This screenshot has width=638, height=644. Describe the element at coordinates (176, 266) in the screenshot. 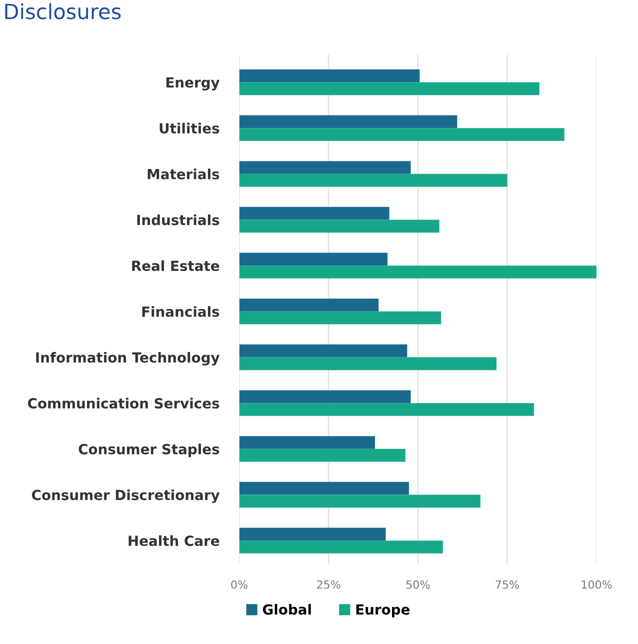

I see `y-tick-label: Real Estate` at that location.